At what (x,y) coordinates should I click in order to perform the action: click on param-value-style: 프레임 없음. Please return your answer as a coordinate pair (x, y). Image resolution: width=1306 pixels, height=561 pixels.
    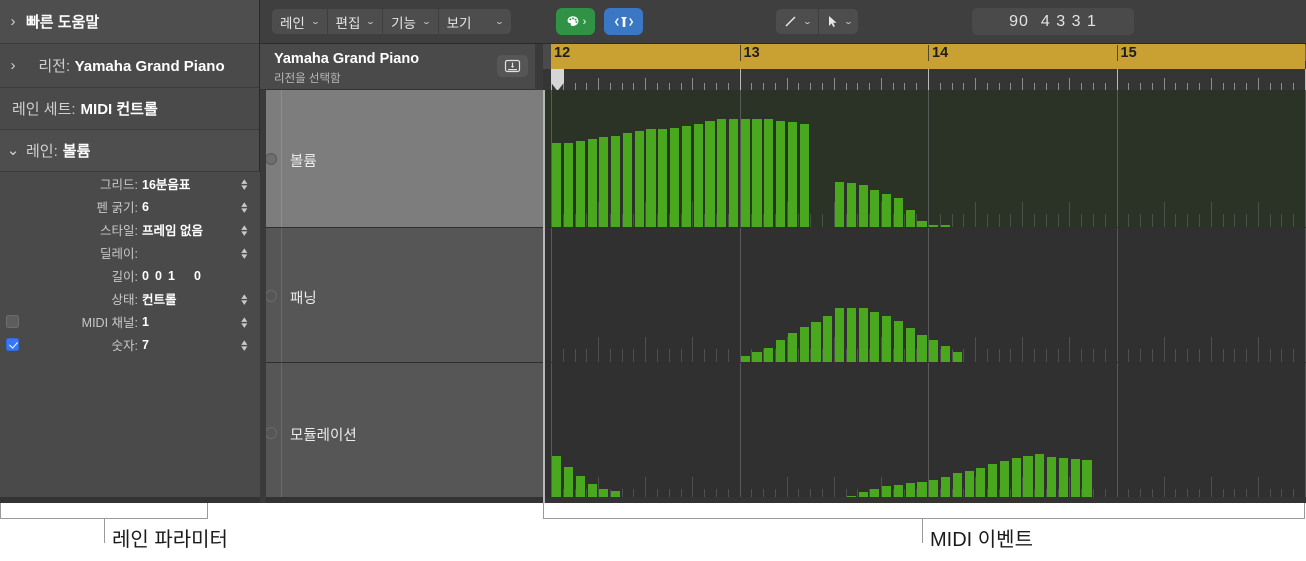
    Looking at the image, I should click on (172, 231).